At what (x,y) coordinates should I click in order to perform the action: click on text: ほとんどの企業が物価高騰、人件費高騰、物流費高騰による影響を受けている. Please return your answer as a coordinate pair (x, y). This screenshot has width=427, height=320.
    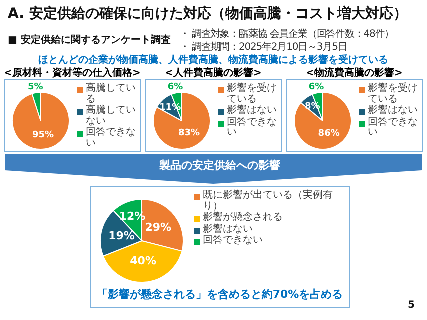
    Looking at the image, I should click on (214, 60).